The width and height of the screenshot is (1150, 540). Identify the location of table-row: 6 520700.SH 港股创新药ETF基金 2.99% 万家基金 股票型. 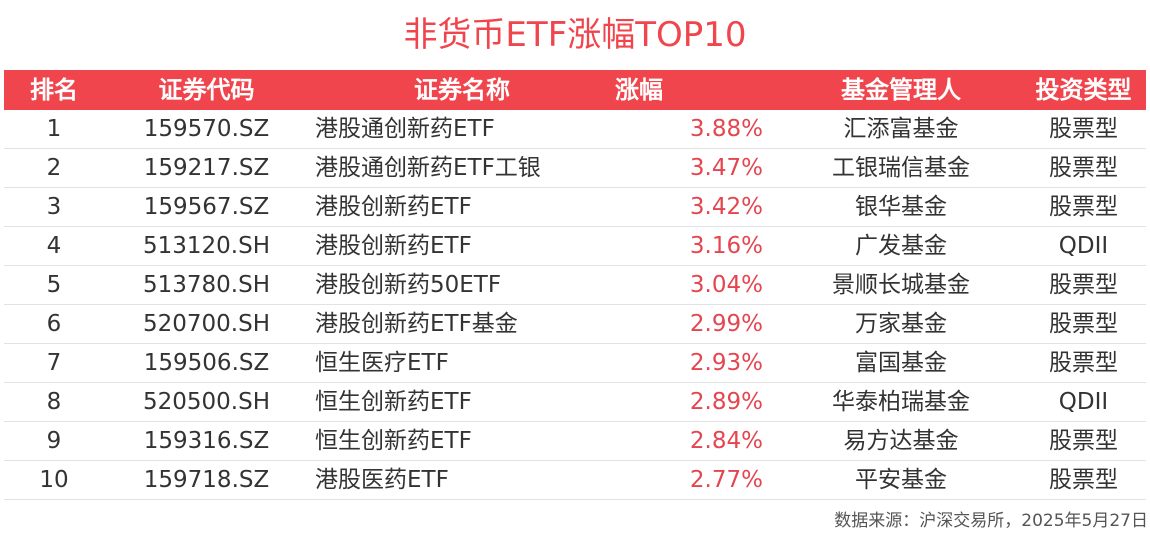
(575, 324).